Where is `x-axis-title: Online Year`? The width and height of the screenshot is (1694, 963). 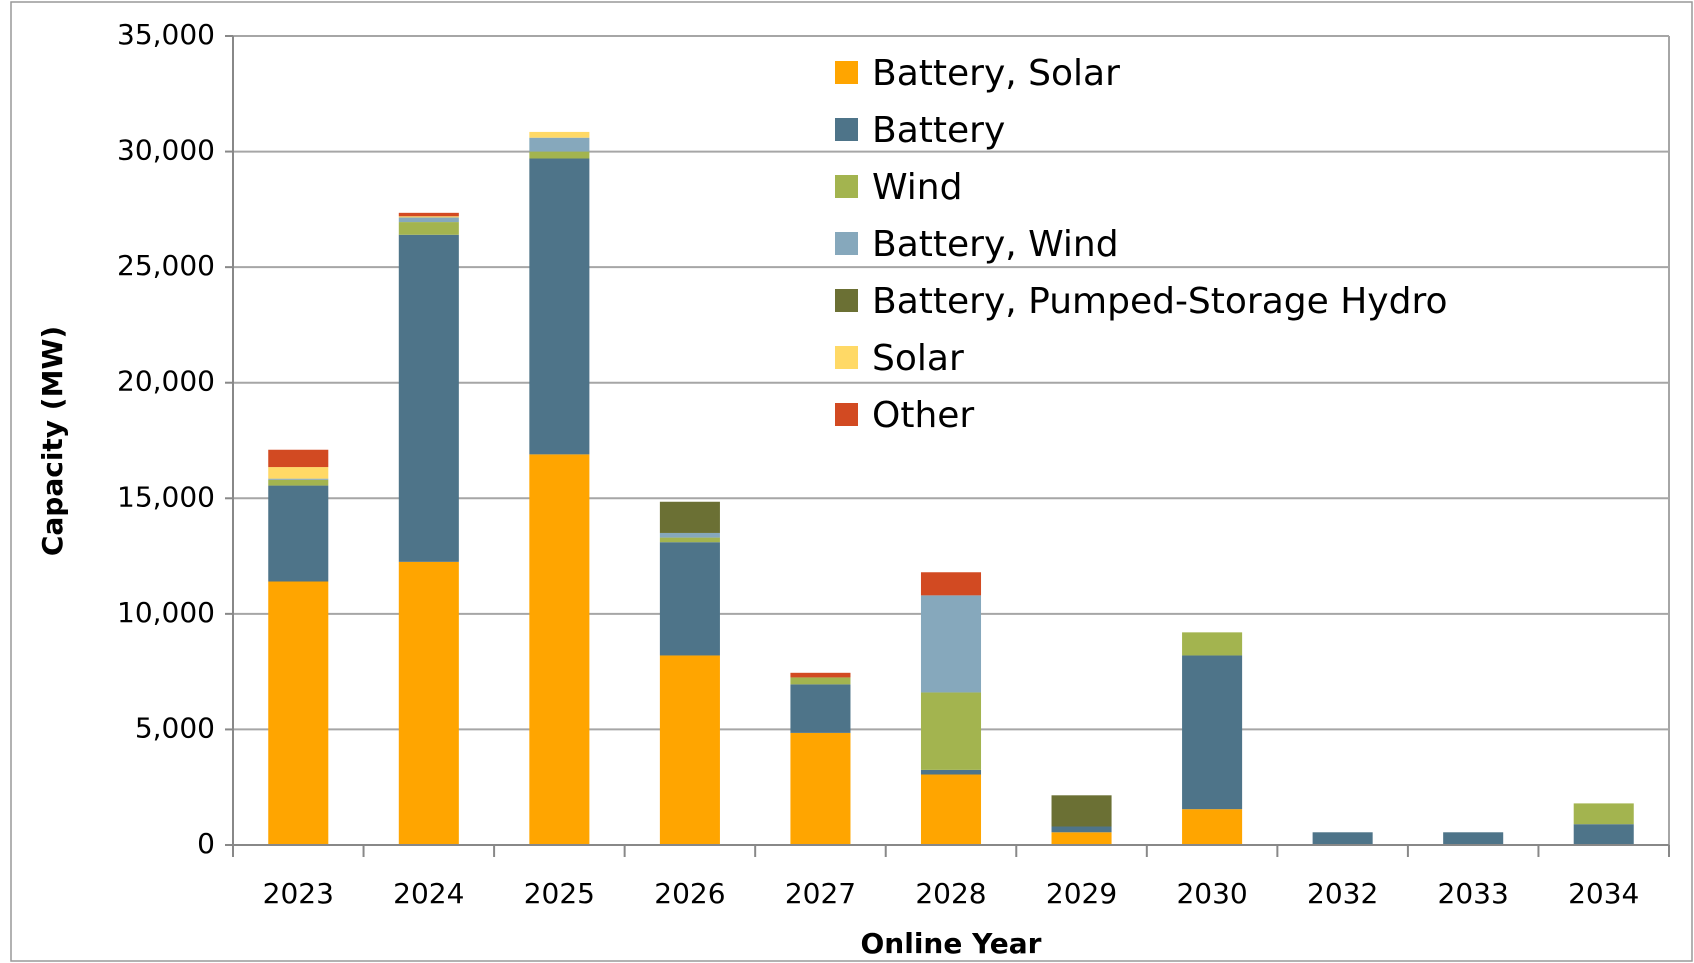
x-axis-title: Online Year is located at coordinates (950, 943).